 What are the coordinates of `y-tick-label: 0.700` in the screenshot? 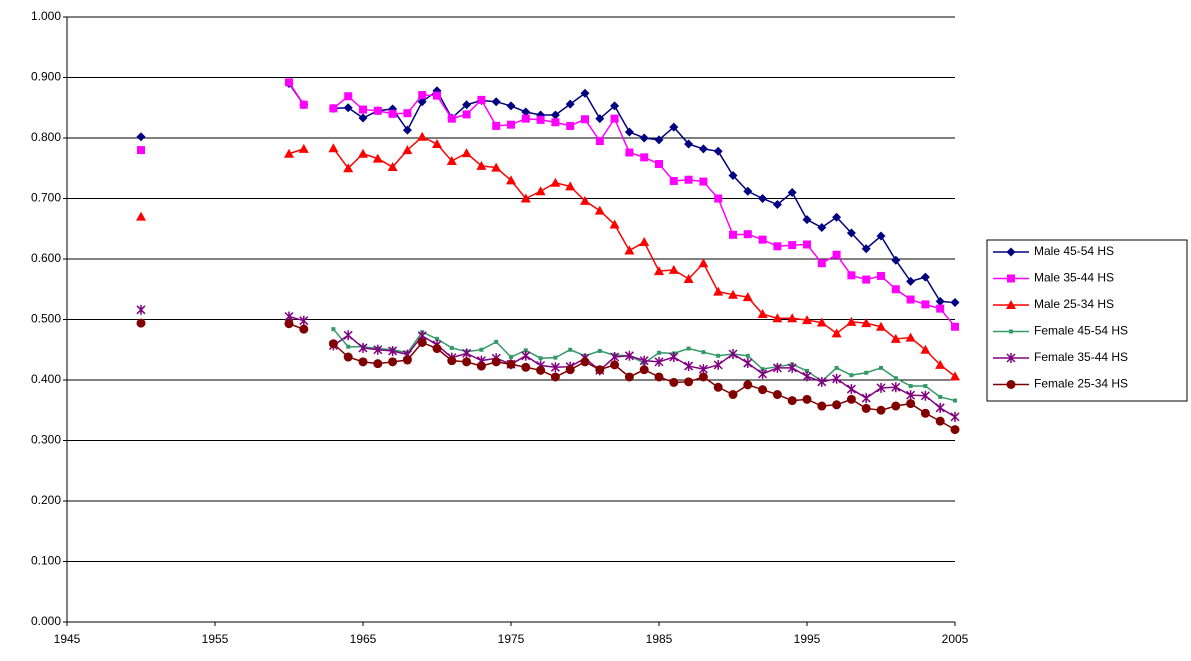 It's located at (46, 198).